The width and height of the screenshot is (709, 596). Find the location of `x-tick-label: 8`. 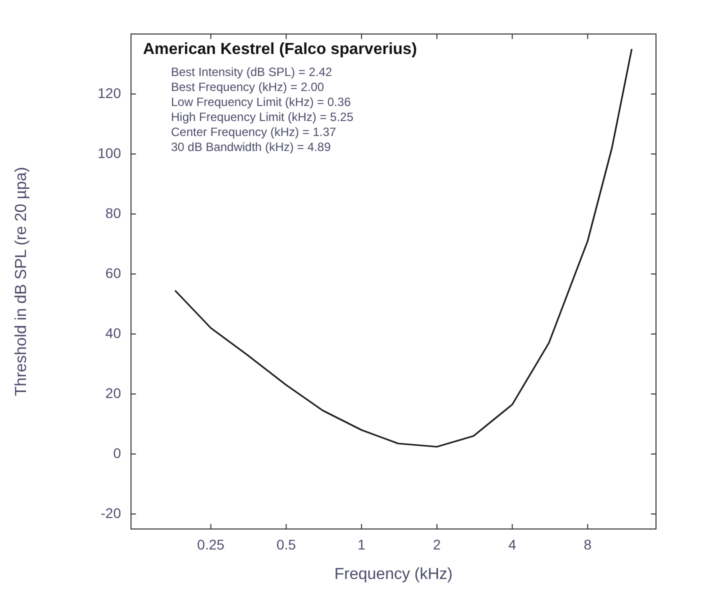

x-tick-label: 8 is located at coordinates (588, 544).